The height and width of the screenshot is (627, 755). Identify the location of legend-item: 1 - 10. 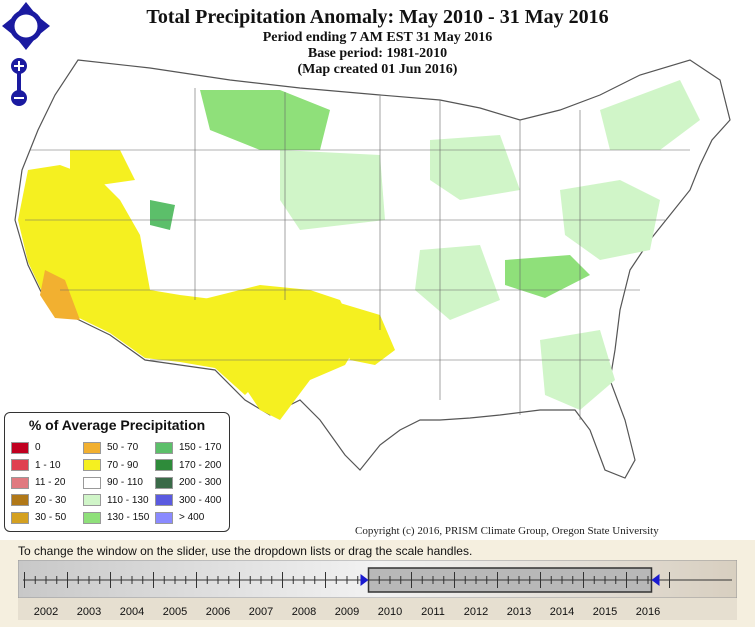
(38, 466).